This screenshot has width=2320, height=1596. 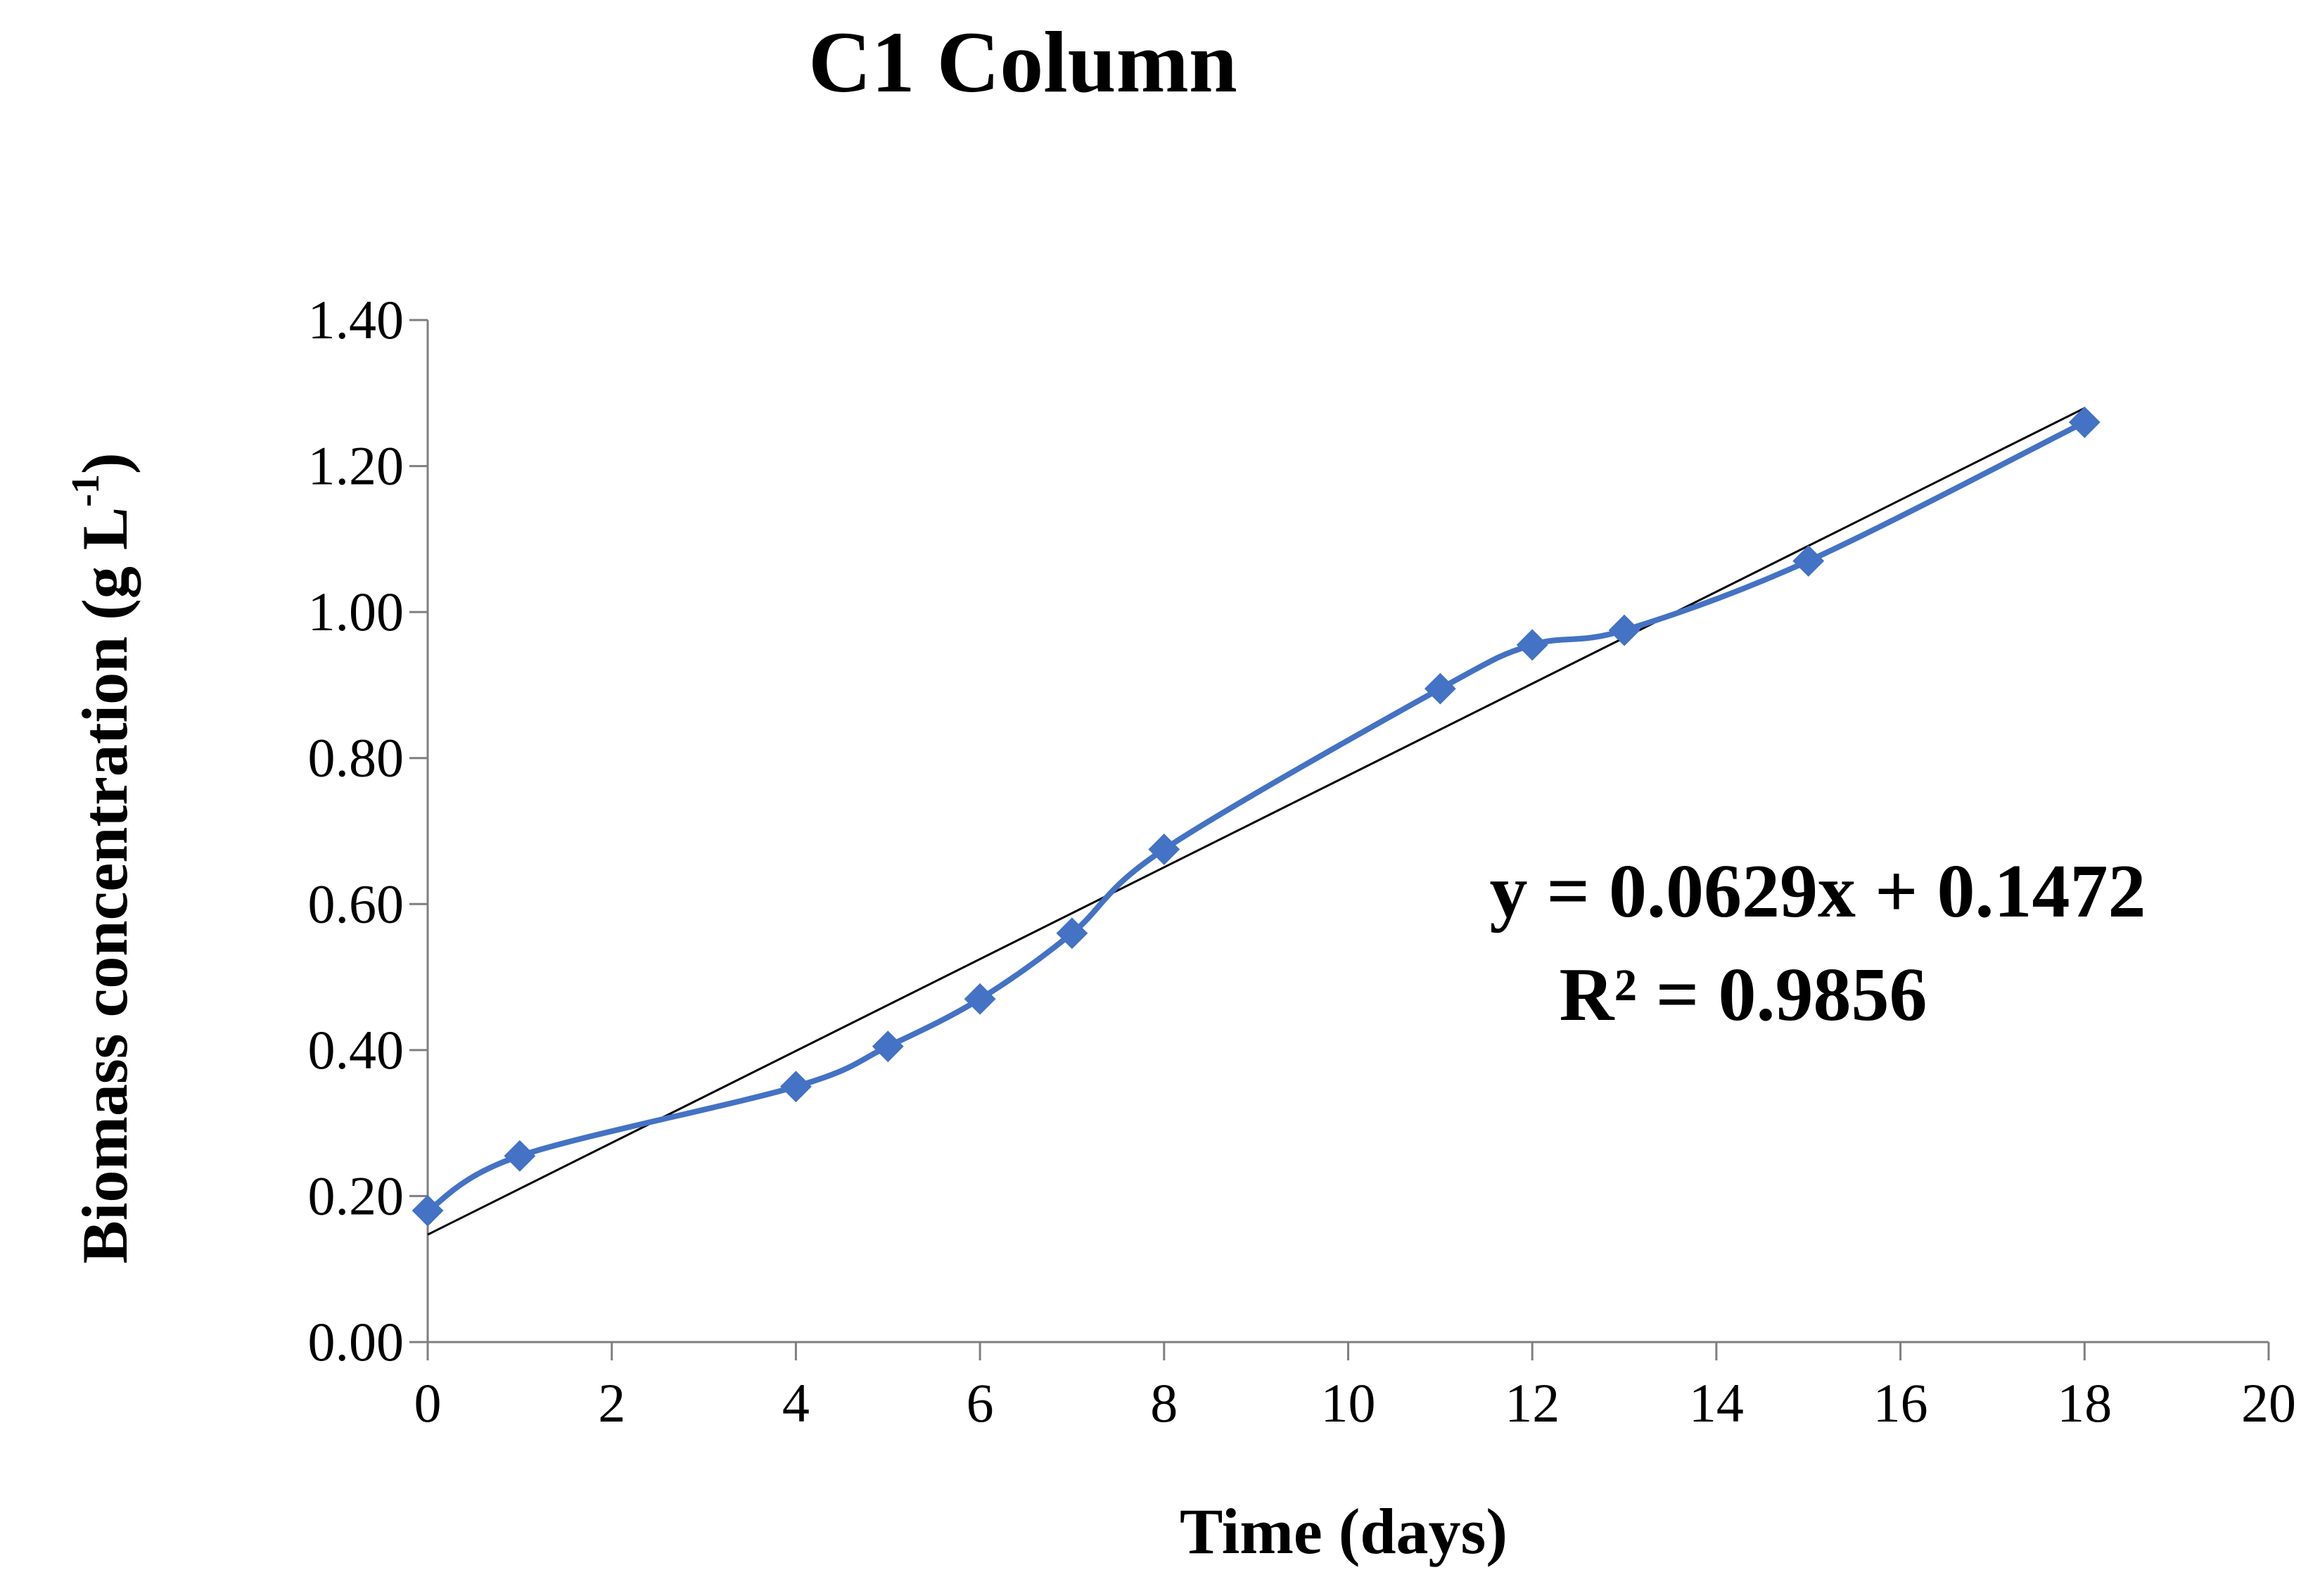 I want to click on y-axis-title-close: ), so click(x=105, y=463).